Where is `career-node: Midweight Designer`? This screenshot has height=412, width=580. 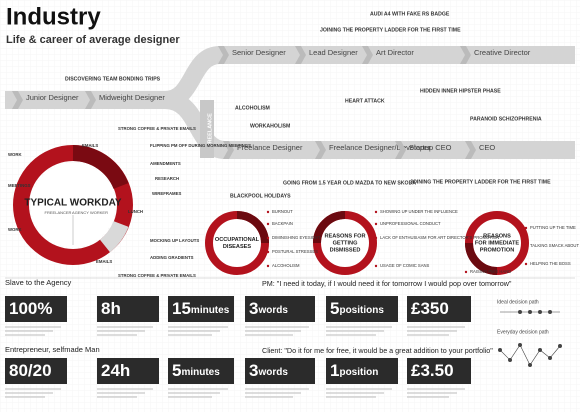
career-node: Midweight Designer is located at coordinates (132, 97).